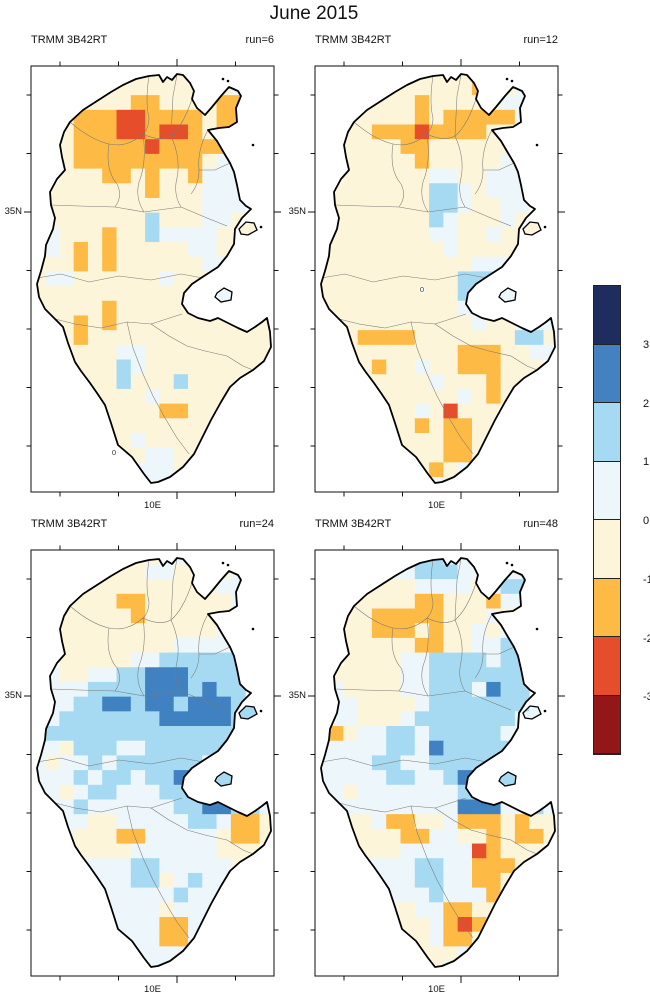 This screenshot has width=650, height=998. Describe the element at coordinates (512, 81) in the screenshot. I see `islet-dot` at that location.